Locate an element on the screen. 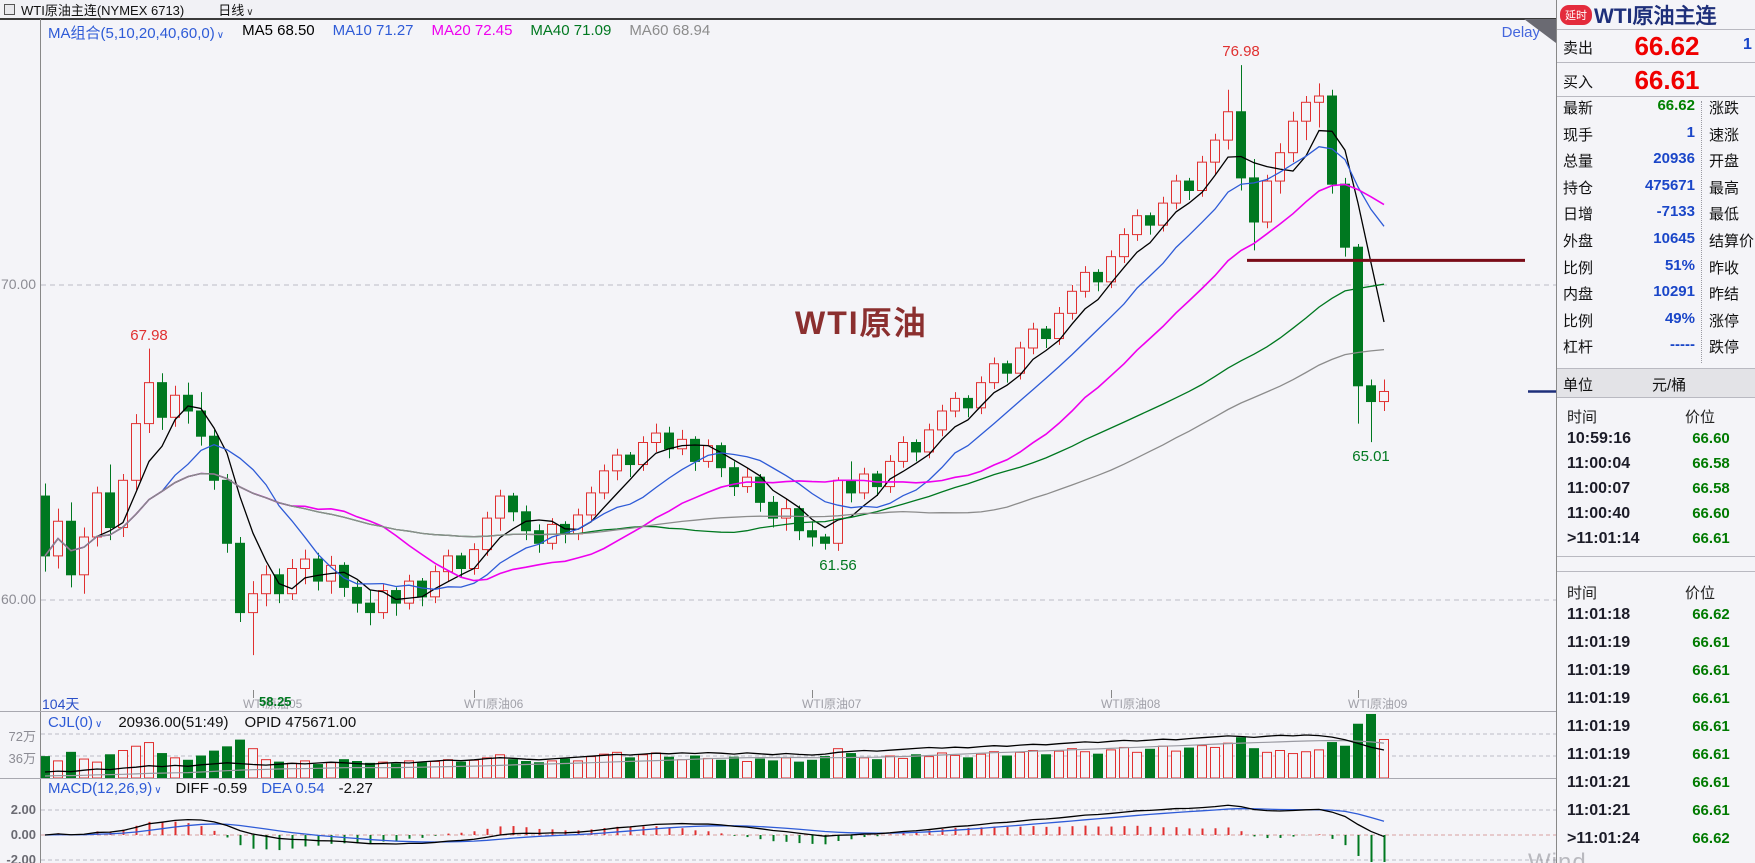 Image resolution: width=1755 pixels, height=863 pixels. price-extreme-label: 67.98 is located at coordinates (149, 335).